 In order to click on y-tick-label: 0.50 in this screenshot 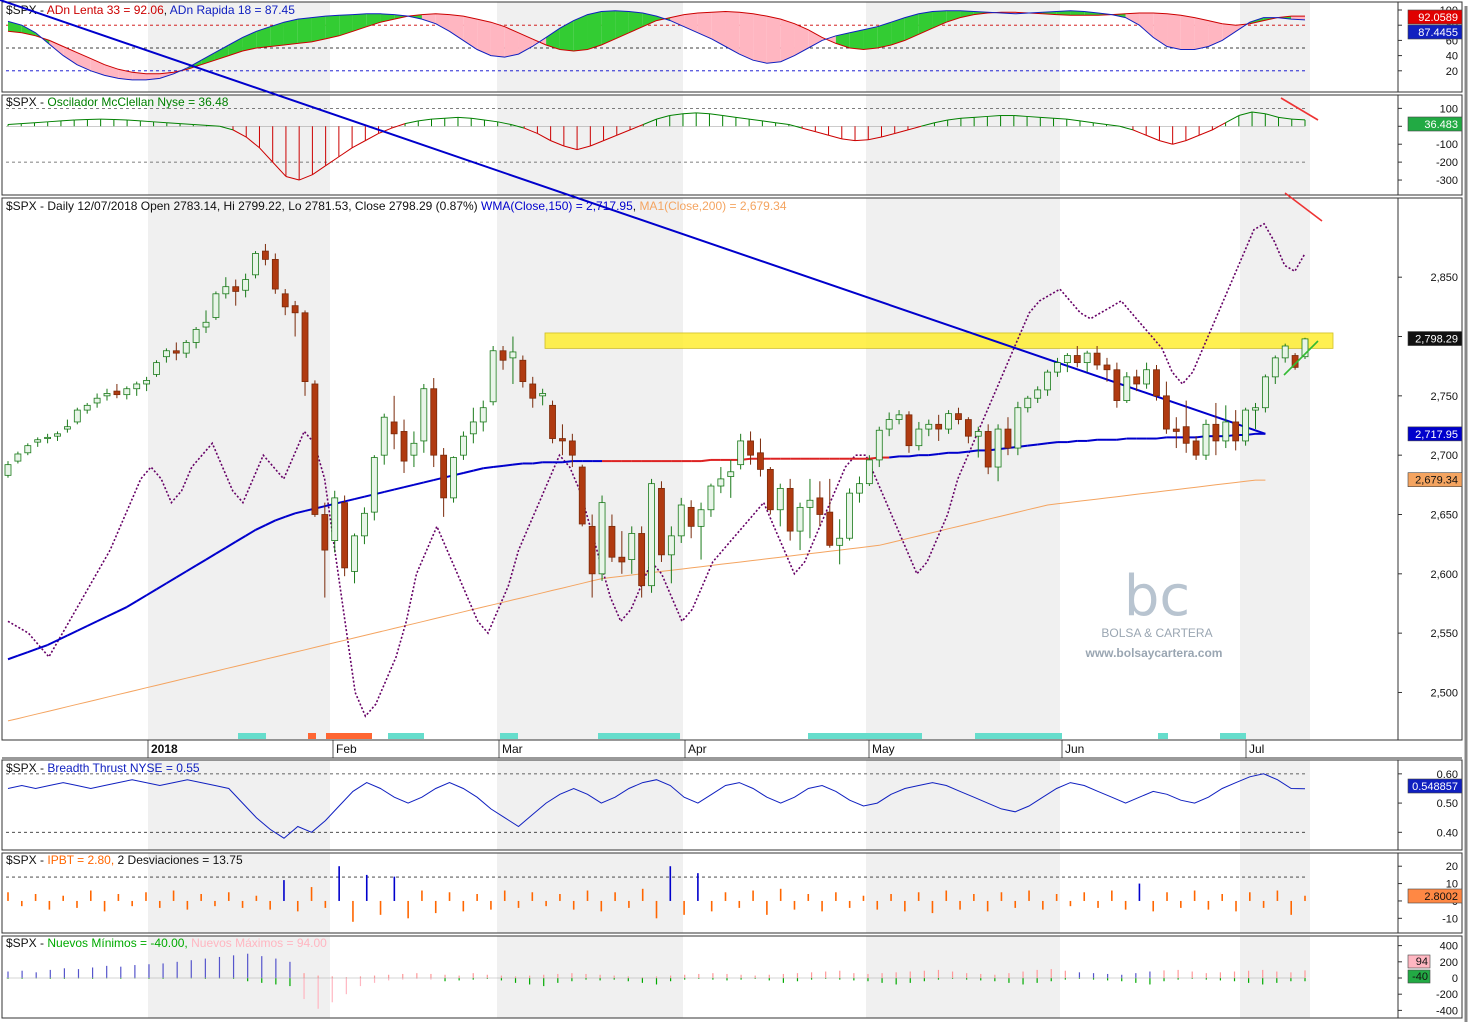, I will do `click(1447, 804)`.